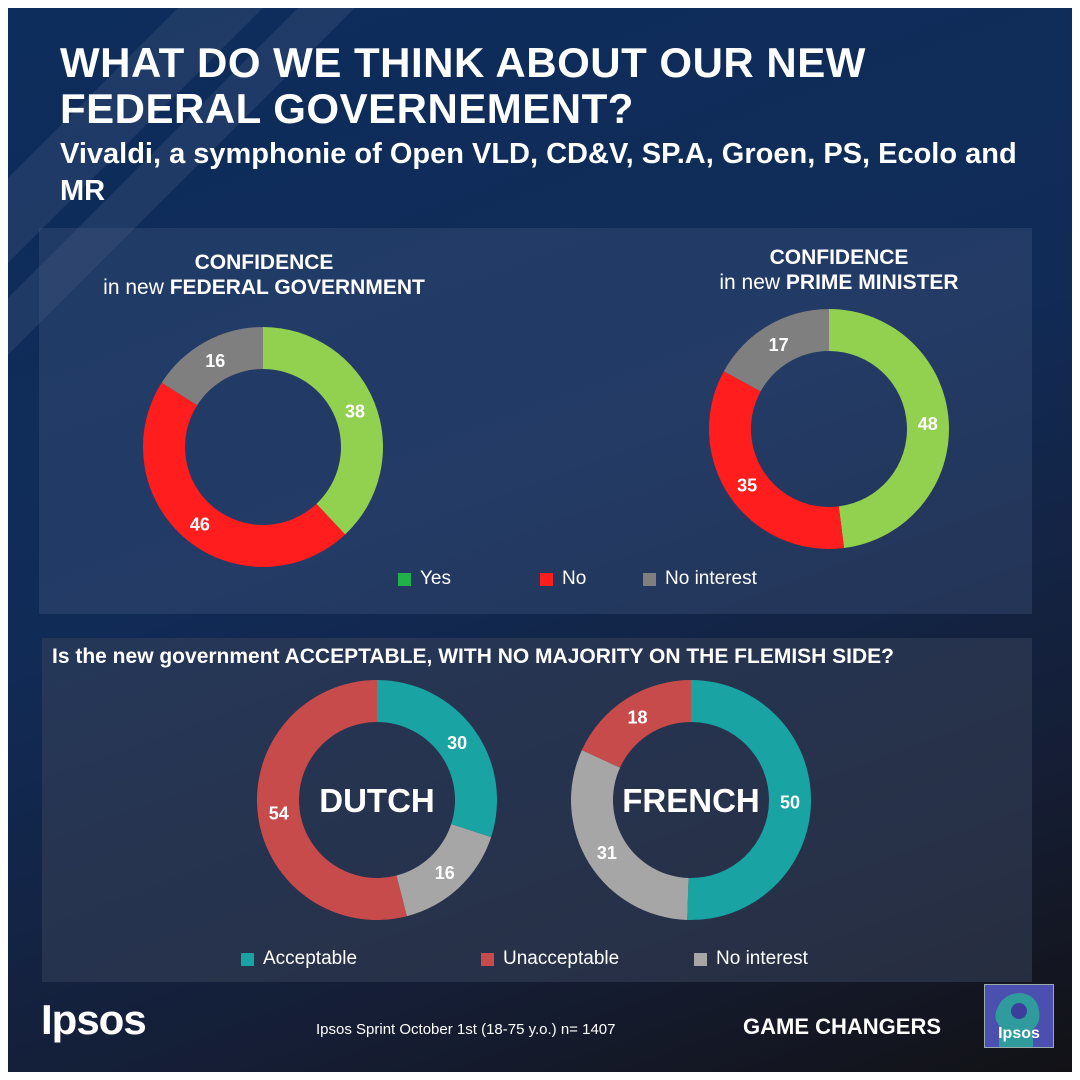 The width and height of the screenshot is (1080, 1080). What do you see at coordinates (574, 578) in the screenshot?
I see `legend-label-no: No` at bounding box center [574, 578].